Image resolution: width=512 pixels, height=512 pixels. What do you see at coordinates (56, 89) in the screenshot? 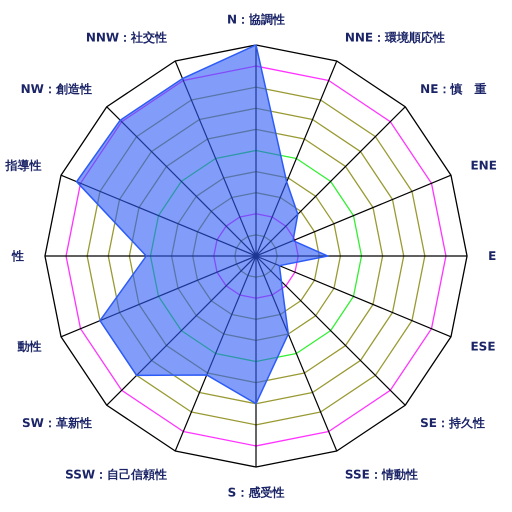
I see `spoke-label: NW：創造性` at bounding box center [56, 89].